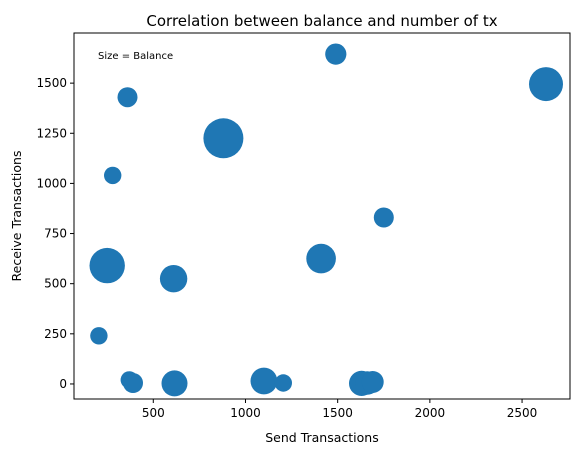  What do you see at coordinates (63, 384) in the screenshot?
I see `y-tick-label: 0` at bounding box center [63, 384].